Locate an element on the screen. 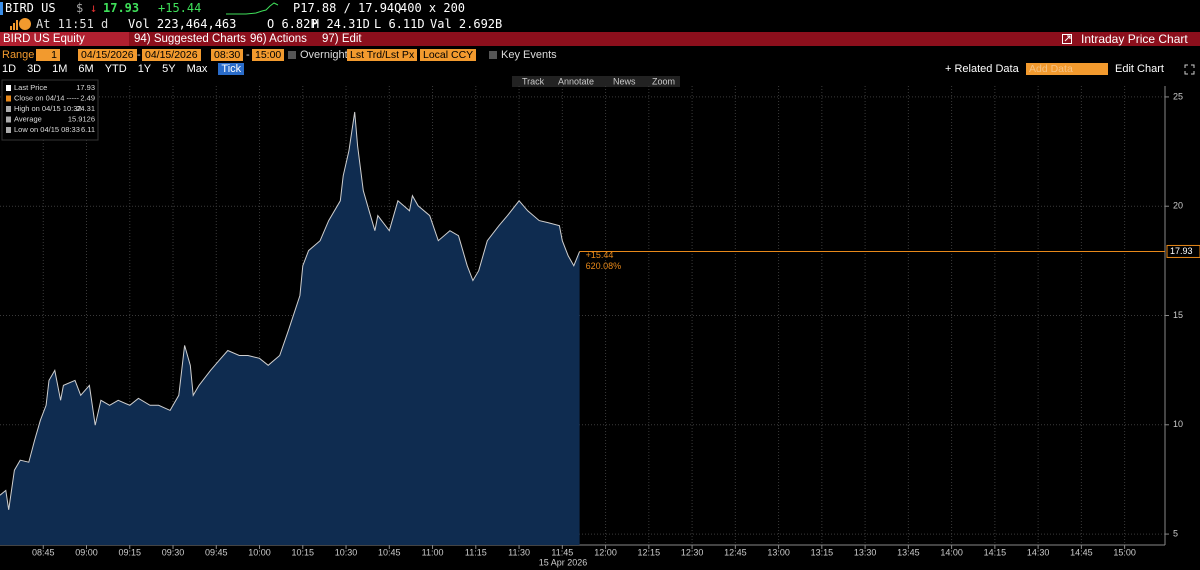 This screenshot has width=1200, height=570. x-tick-label: 12:15 is located at coordinates (649, 552).